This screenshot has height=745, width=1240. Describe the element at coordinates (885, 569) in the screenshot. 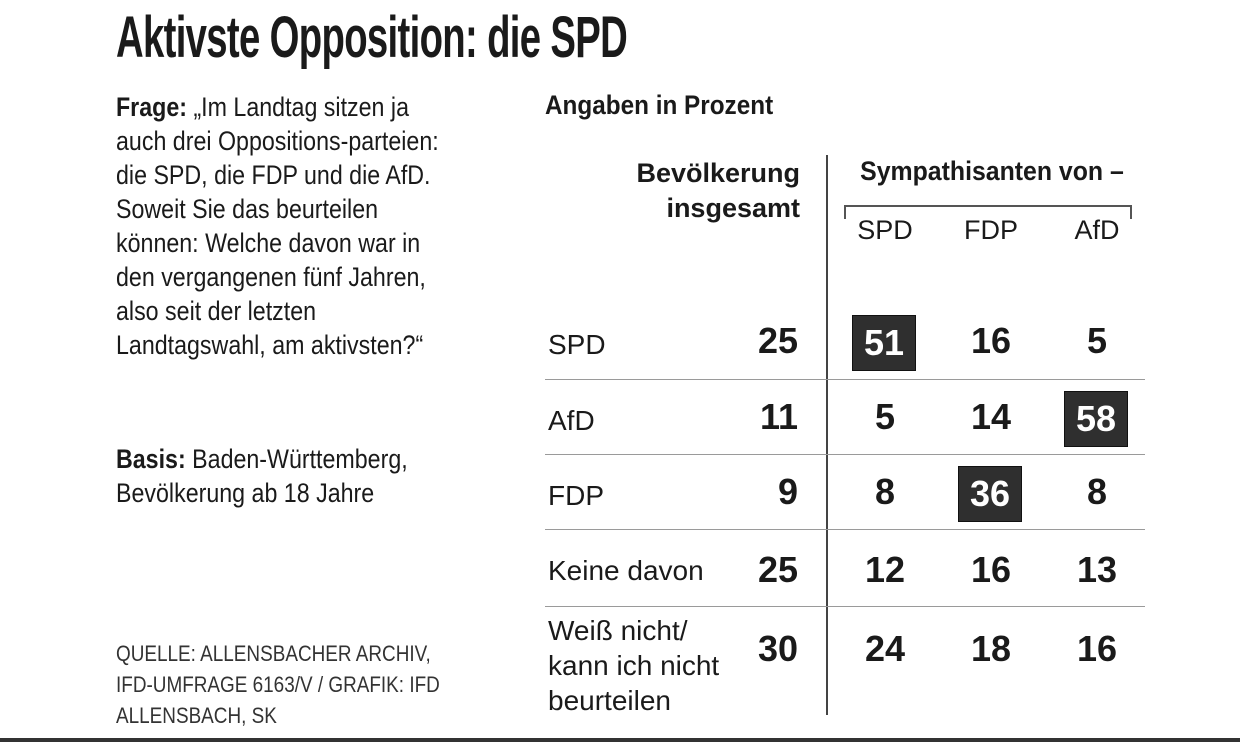

I see `cell-spd: 12` at that location.